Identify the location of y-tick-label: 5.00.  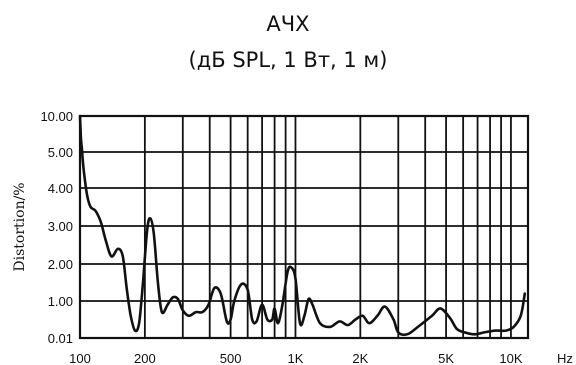
(60, 152).